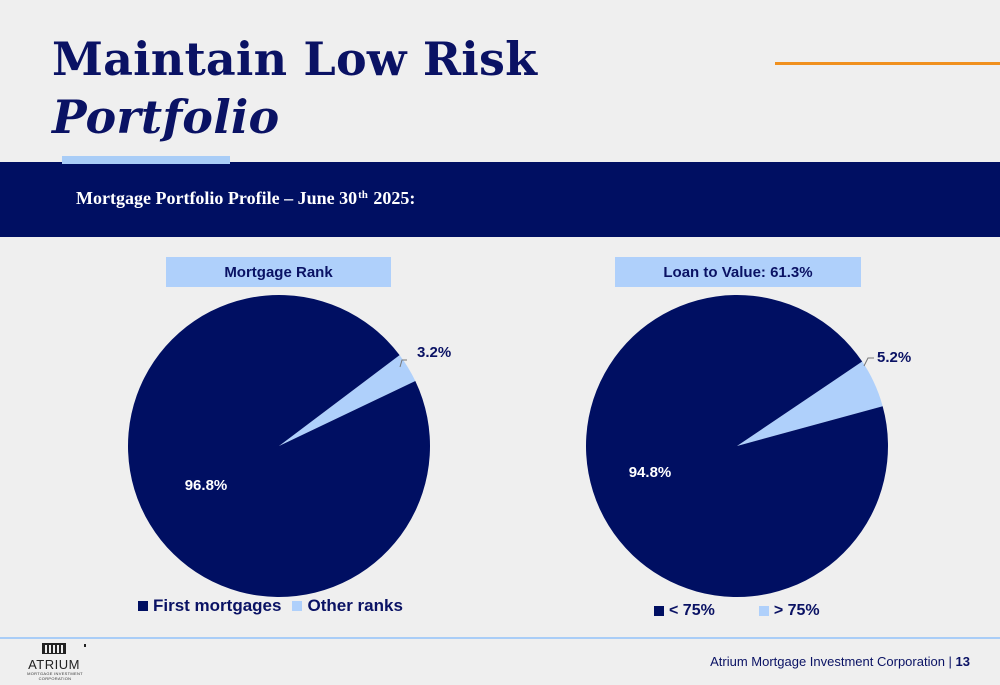 This screenshot has height=685, width=1000. Describe the element at coordinates (434, 352) in the screenshot. I see `data-label-small: 3.2%` at that location.